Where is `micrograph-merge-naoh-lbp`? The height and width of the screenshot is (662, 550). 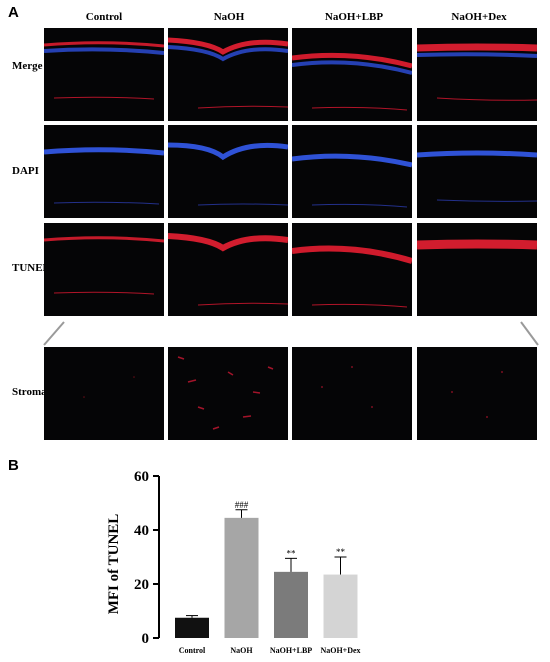 micrograph-merge-naoh-lbp is located at coordinates (352, 74).